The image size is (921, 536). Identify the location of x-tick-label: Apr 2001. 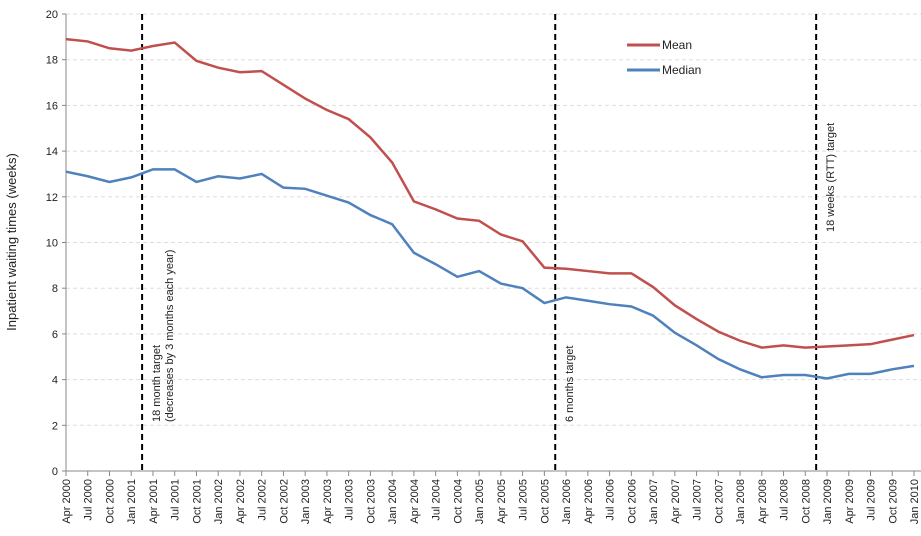
(154, 501).